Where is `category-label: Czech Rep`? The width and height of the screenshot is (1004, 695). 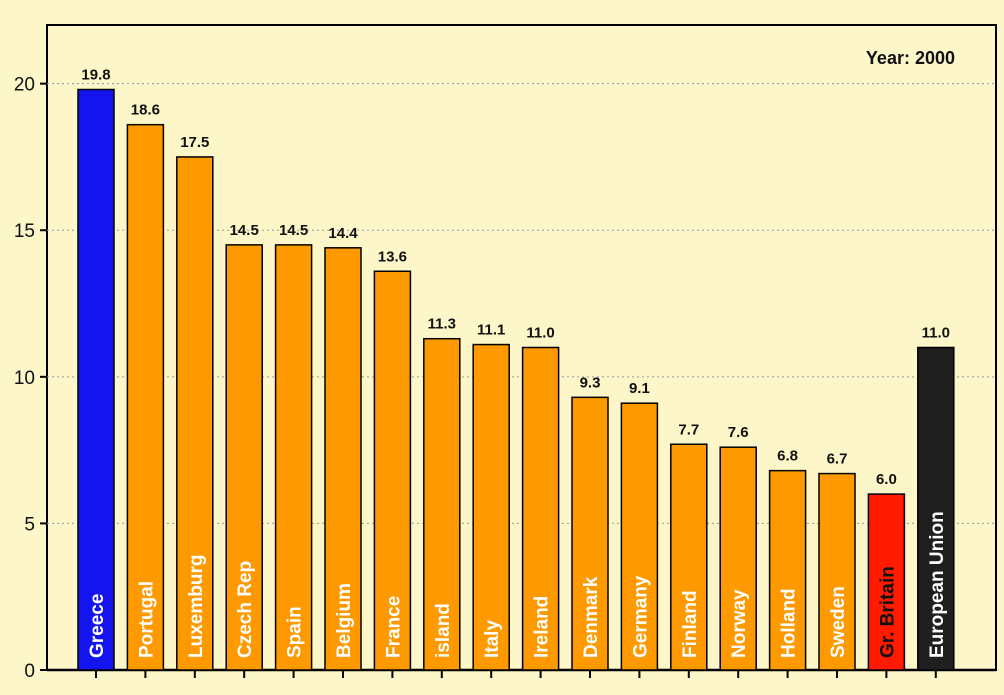
category-label: Czech Rep is located at coordinates (245, 609).